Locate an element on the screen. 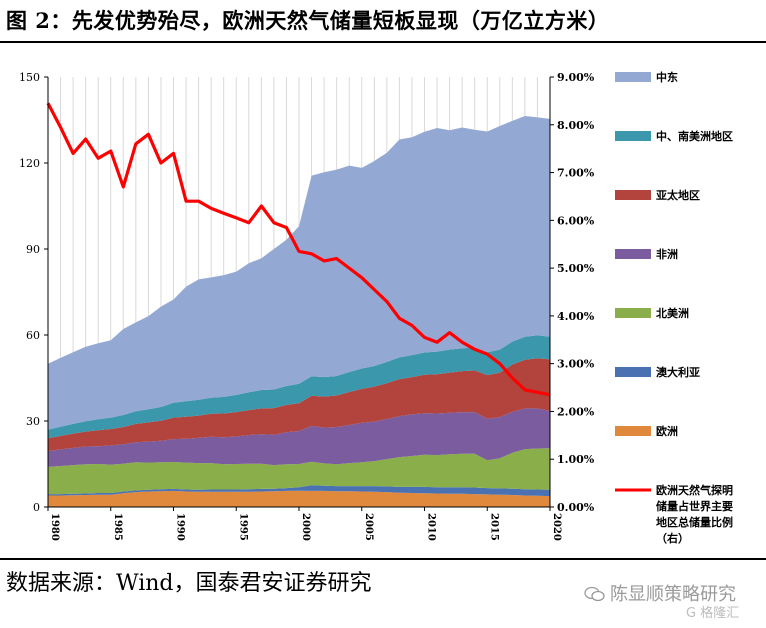  legend-swatch-north-america is located at coordinates (633, 313).